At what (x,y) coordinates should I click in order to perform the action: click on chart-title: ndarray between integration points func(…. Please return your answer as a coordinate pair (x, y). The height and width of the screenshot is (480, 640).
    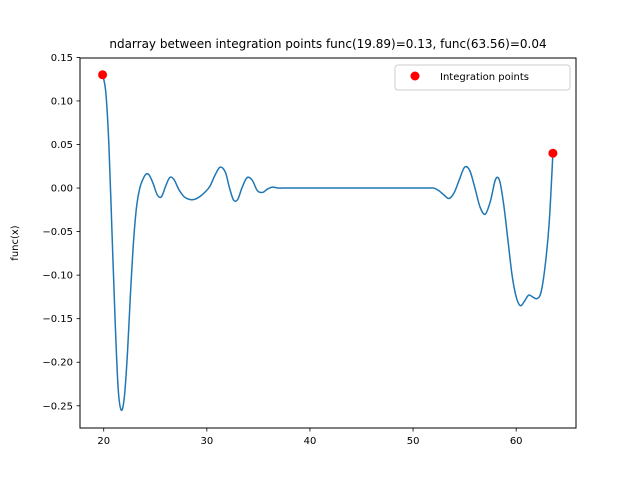
    Looking at the image, I should click on (327, 44).